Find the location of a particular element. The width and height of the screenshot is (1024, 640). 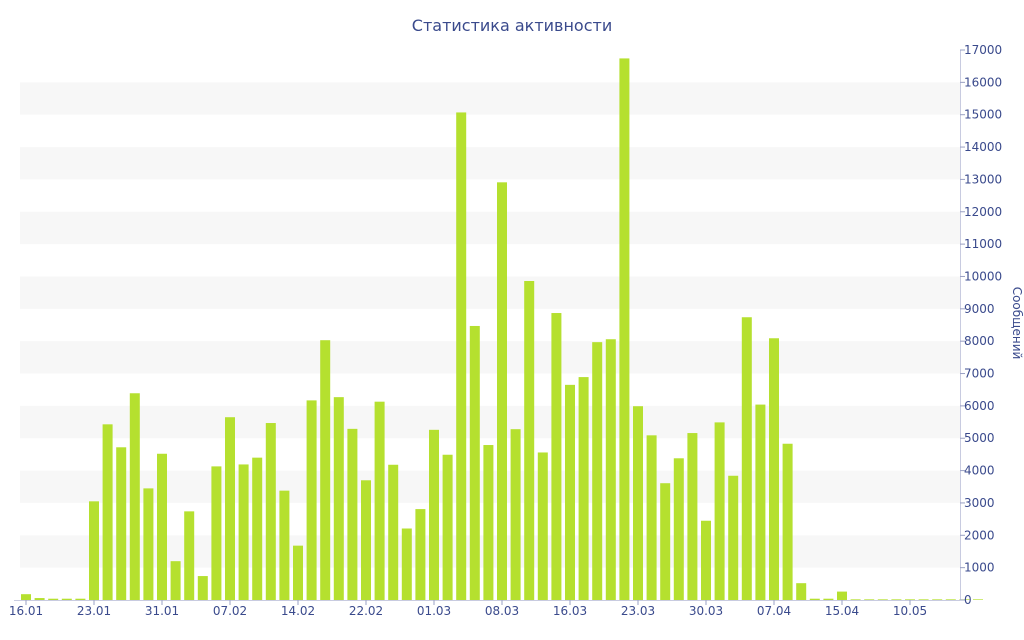

x-tick-label: 07.02 is located at coordinates (230, 611).